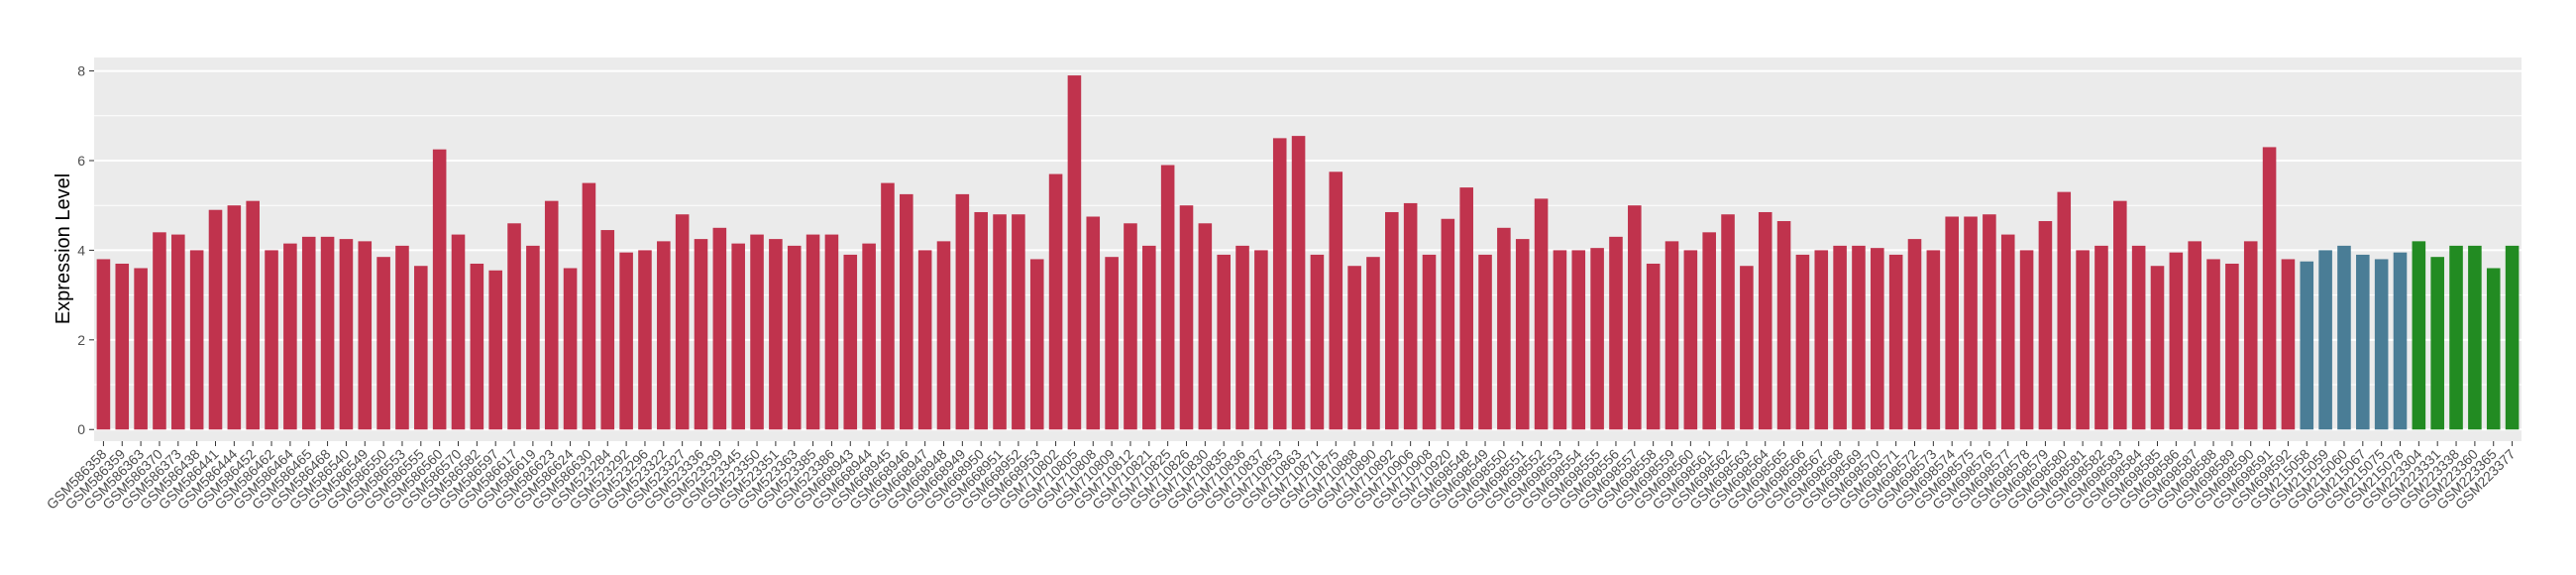 Image resolution: width=2576 pixels, height=575 pixels. What do you see at coordinates (81, 340) in the screenshot?
I see `y-tick-label: 2` at bounding box center [81, 340].